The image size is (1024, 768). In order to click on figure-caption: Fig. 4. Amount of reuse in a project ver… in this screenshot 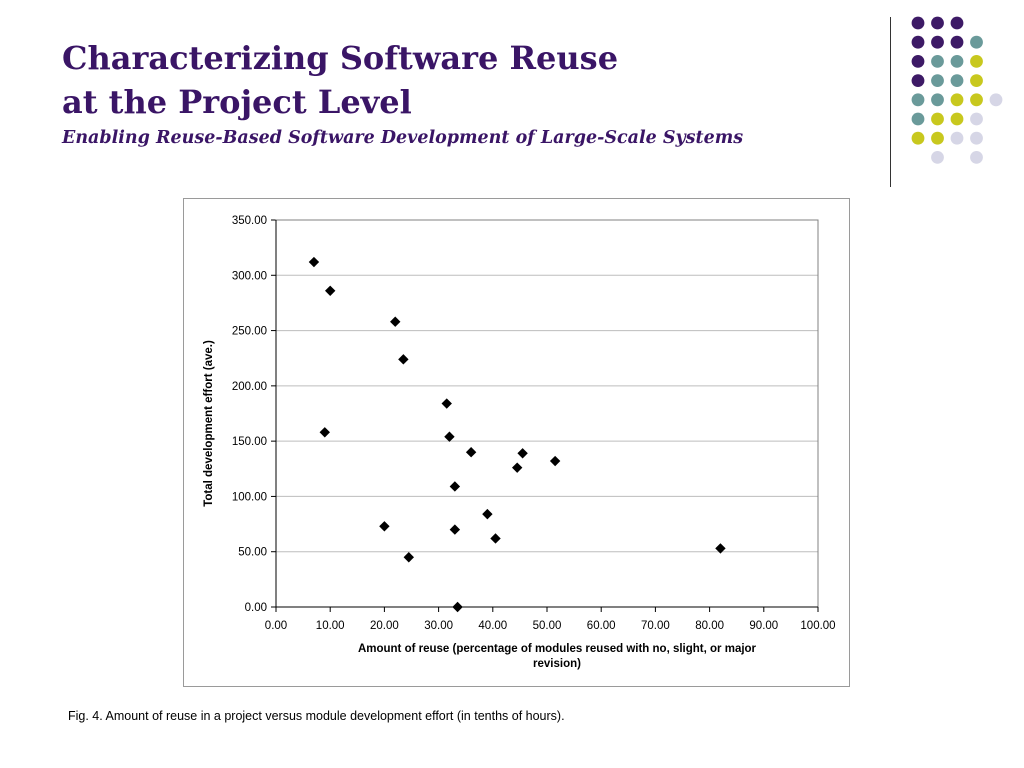, I will do `click(316, 716)`.